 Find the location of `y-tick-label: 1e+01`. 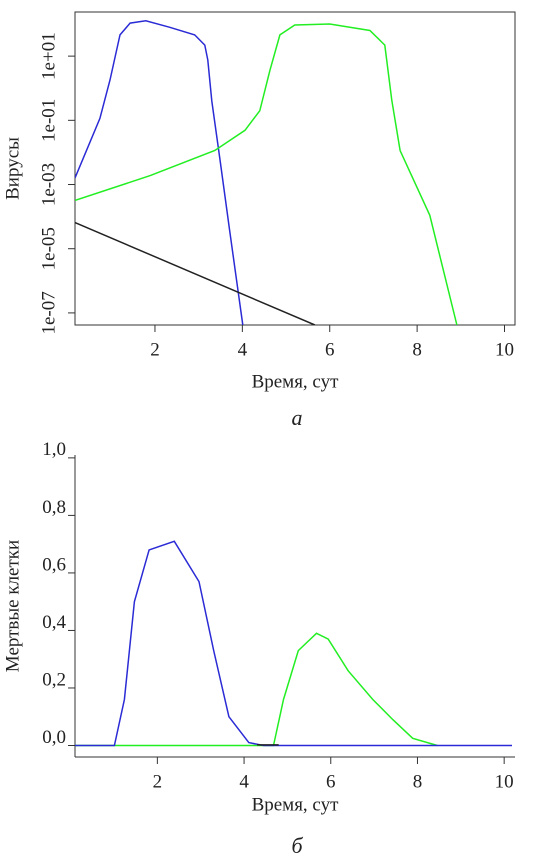

y-tick-label: 1e+01 is located at coordinates (48, 56).